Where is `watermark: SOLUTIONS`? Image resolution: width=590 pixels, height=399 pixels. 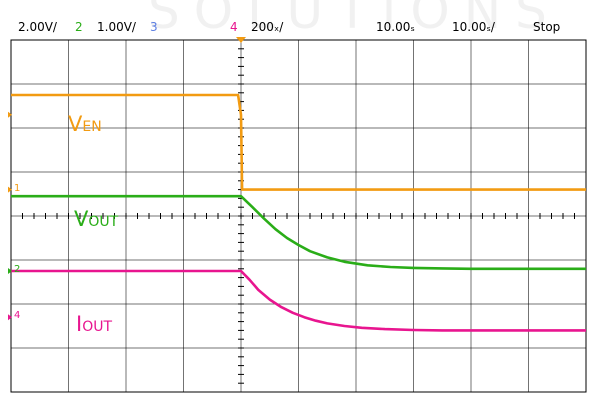
watermark: SOLUTIONS is located at coordinates (354, 20).